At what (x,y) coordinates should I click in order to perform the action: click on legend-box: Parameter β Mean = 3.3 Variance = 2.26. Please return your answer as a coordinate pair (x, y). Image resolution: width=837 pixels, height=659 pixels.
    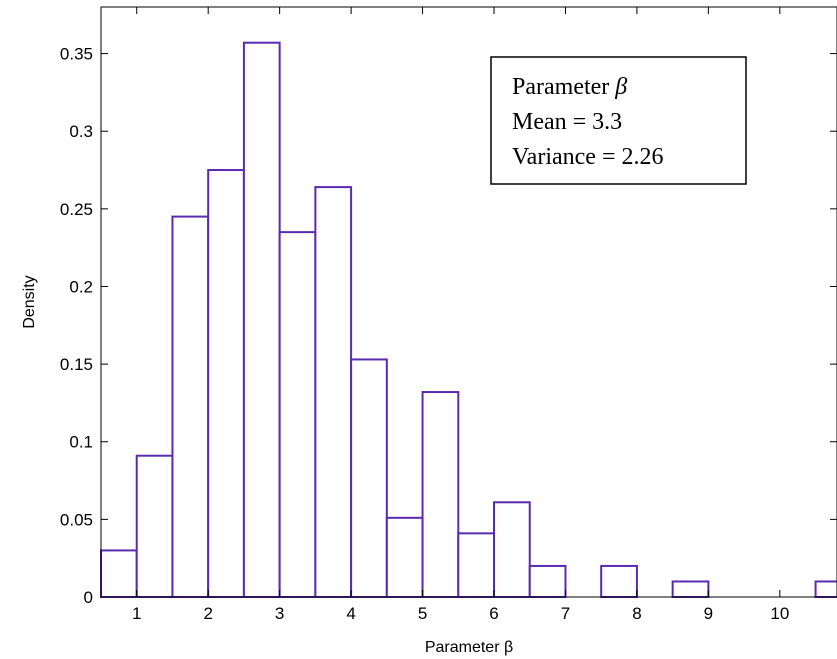
    Looking at the image, I should click on (618, 120).